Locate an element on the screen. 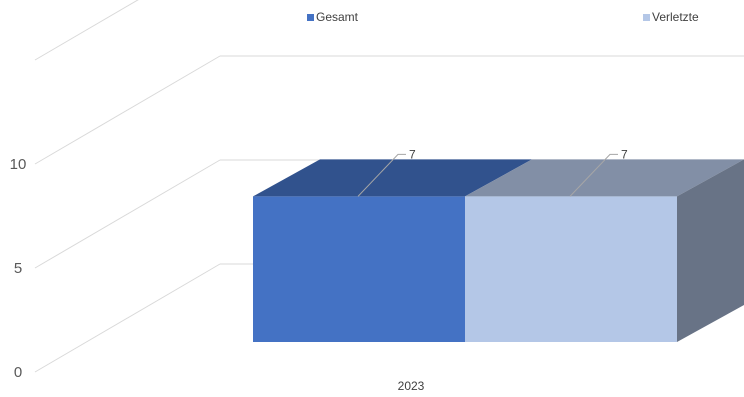  bar-gesamt-top is located at coordinates (392, 178).